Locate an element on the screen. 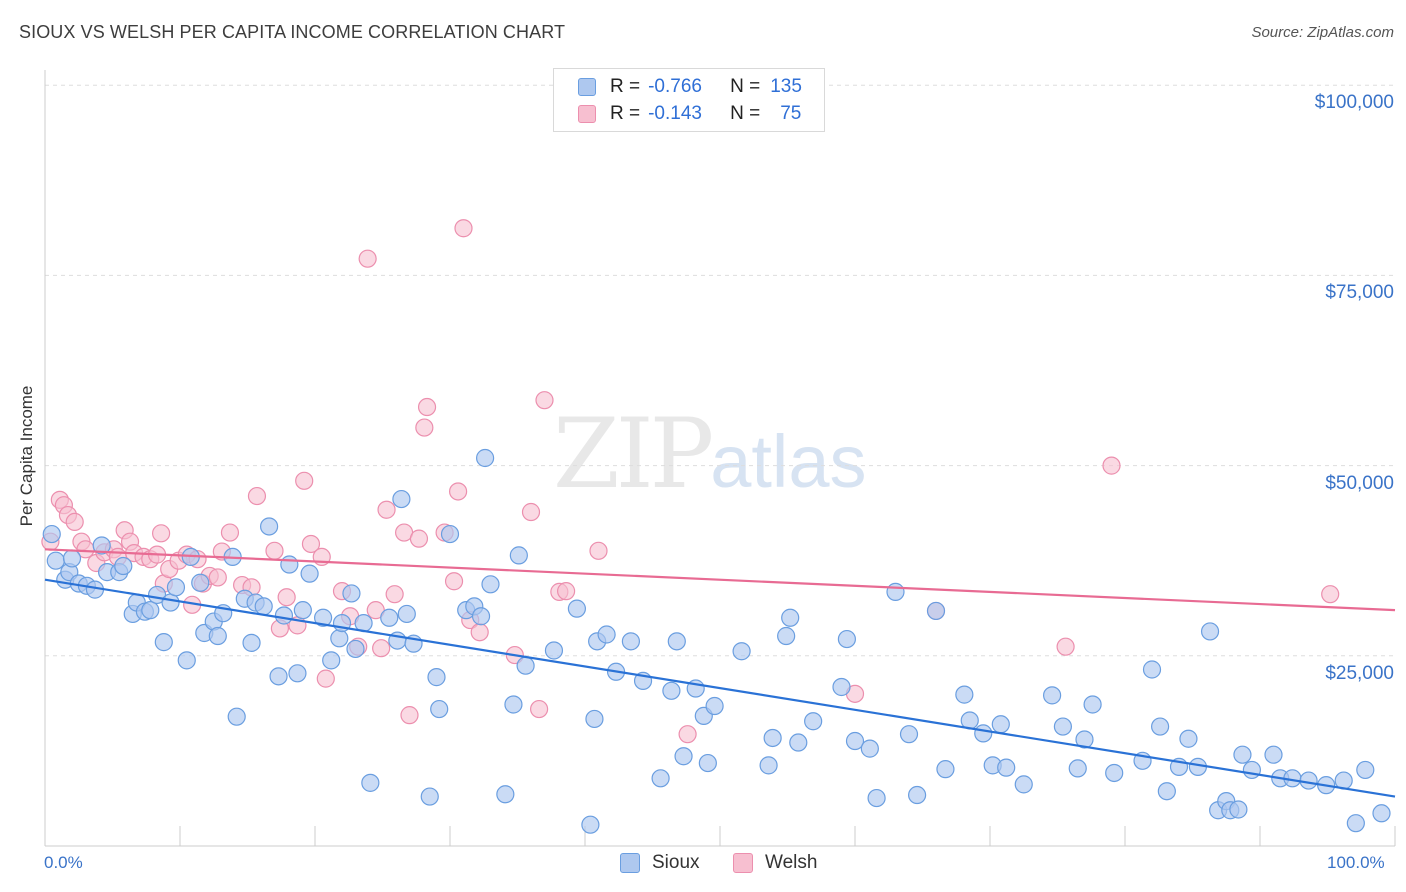 This screenshot has width=1406, height=892. legend-r-value: -0.766 is located at coordinates (675, 86).